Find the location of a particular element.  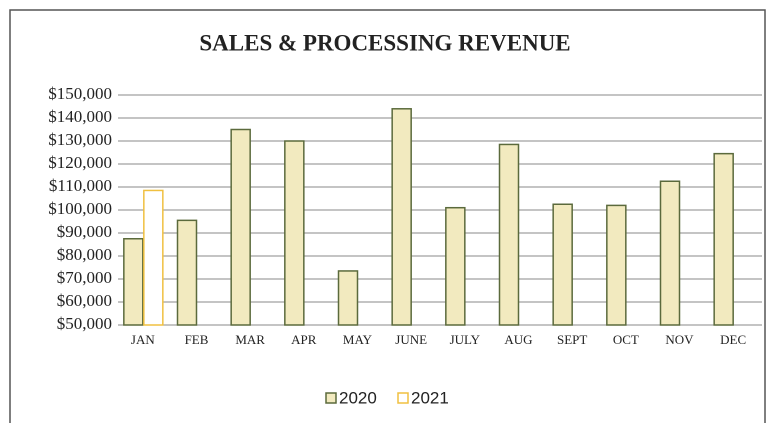

y-tick-label: $80,000 is located at coordinates (84, 254).